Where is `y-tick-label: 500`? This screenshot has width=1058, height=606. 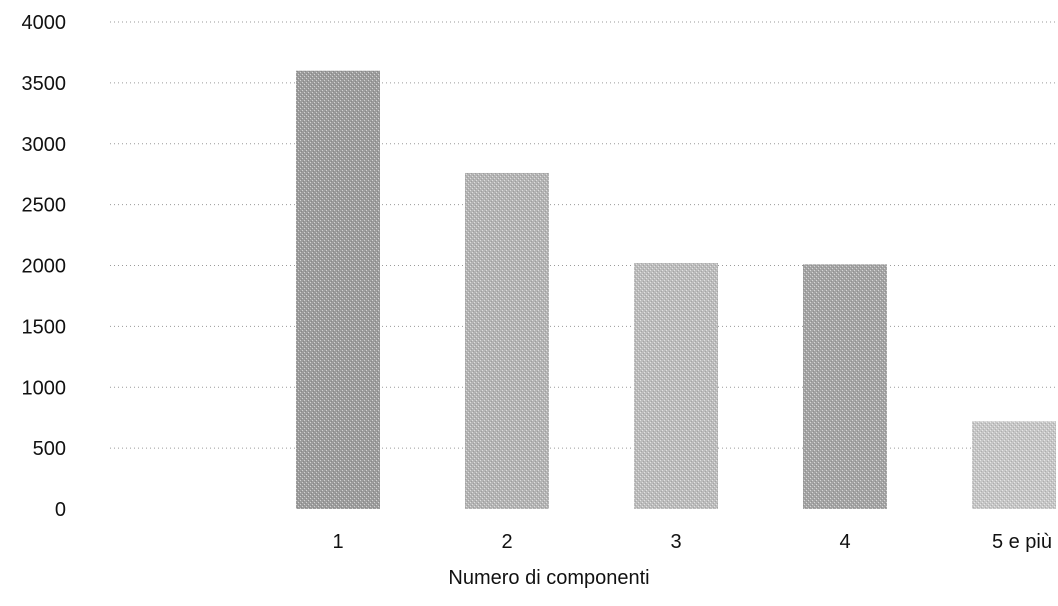 y-tick-label: 500 is located at coordinates (49, 449).